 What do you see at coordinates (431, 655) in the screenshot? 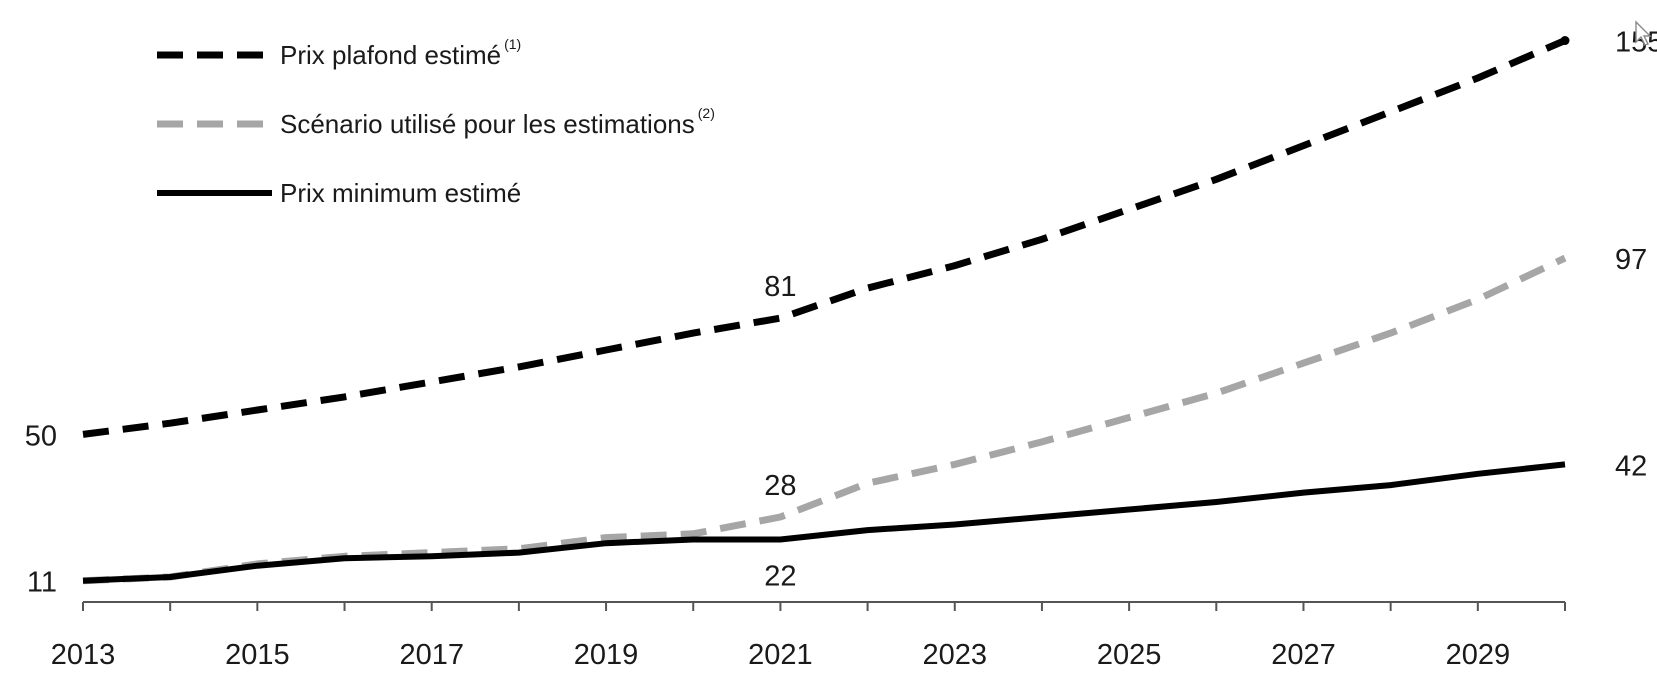
I see `x-tick-label: 2017` at bounding box center [431, 655].